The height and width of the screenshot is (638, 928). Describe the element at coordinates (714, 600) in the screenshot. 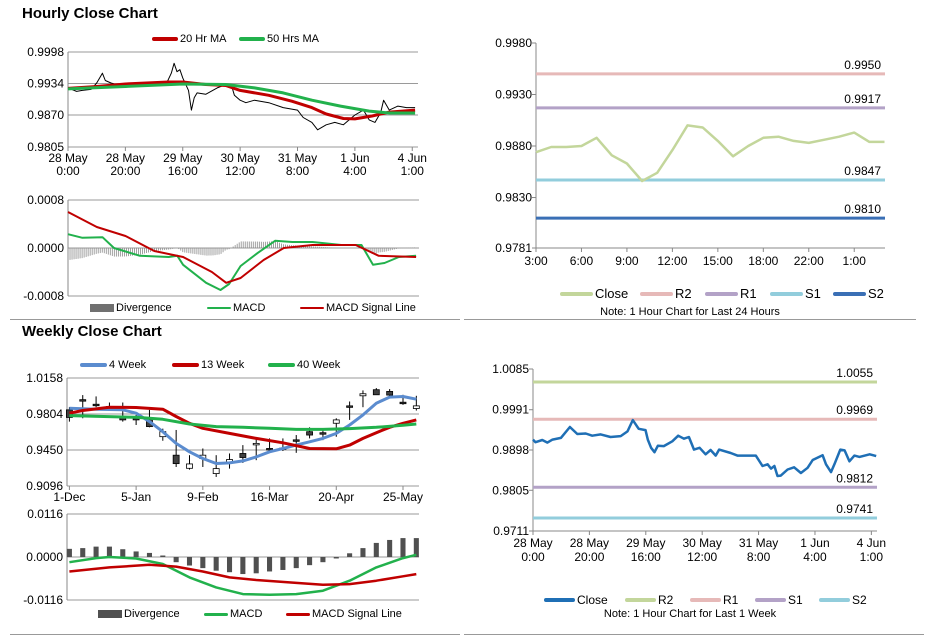

I see `legend-r1: R1` at that location.